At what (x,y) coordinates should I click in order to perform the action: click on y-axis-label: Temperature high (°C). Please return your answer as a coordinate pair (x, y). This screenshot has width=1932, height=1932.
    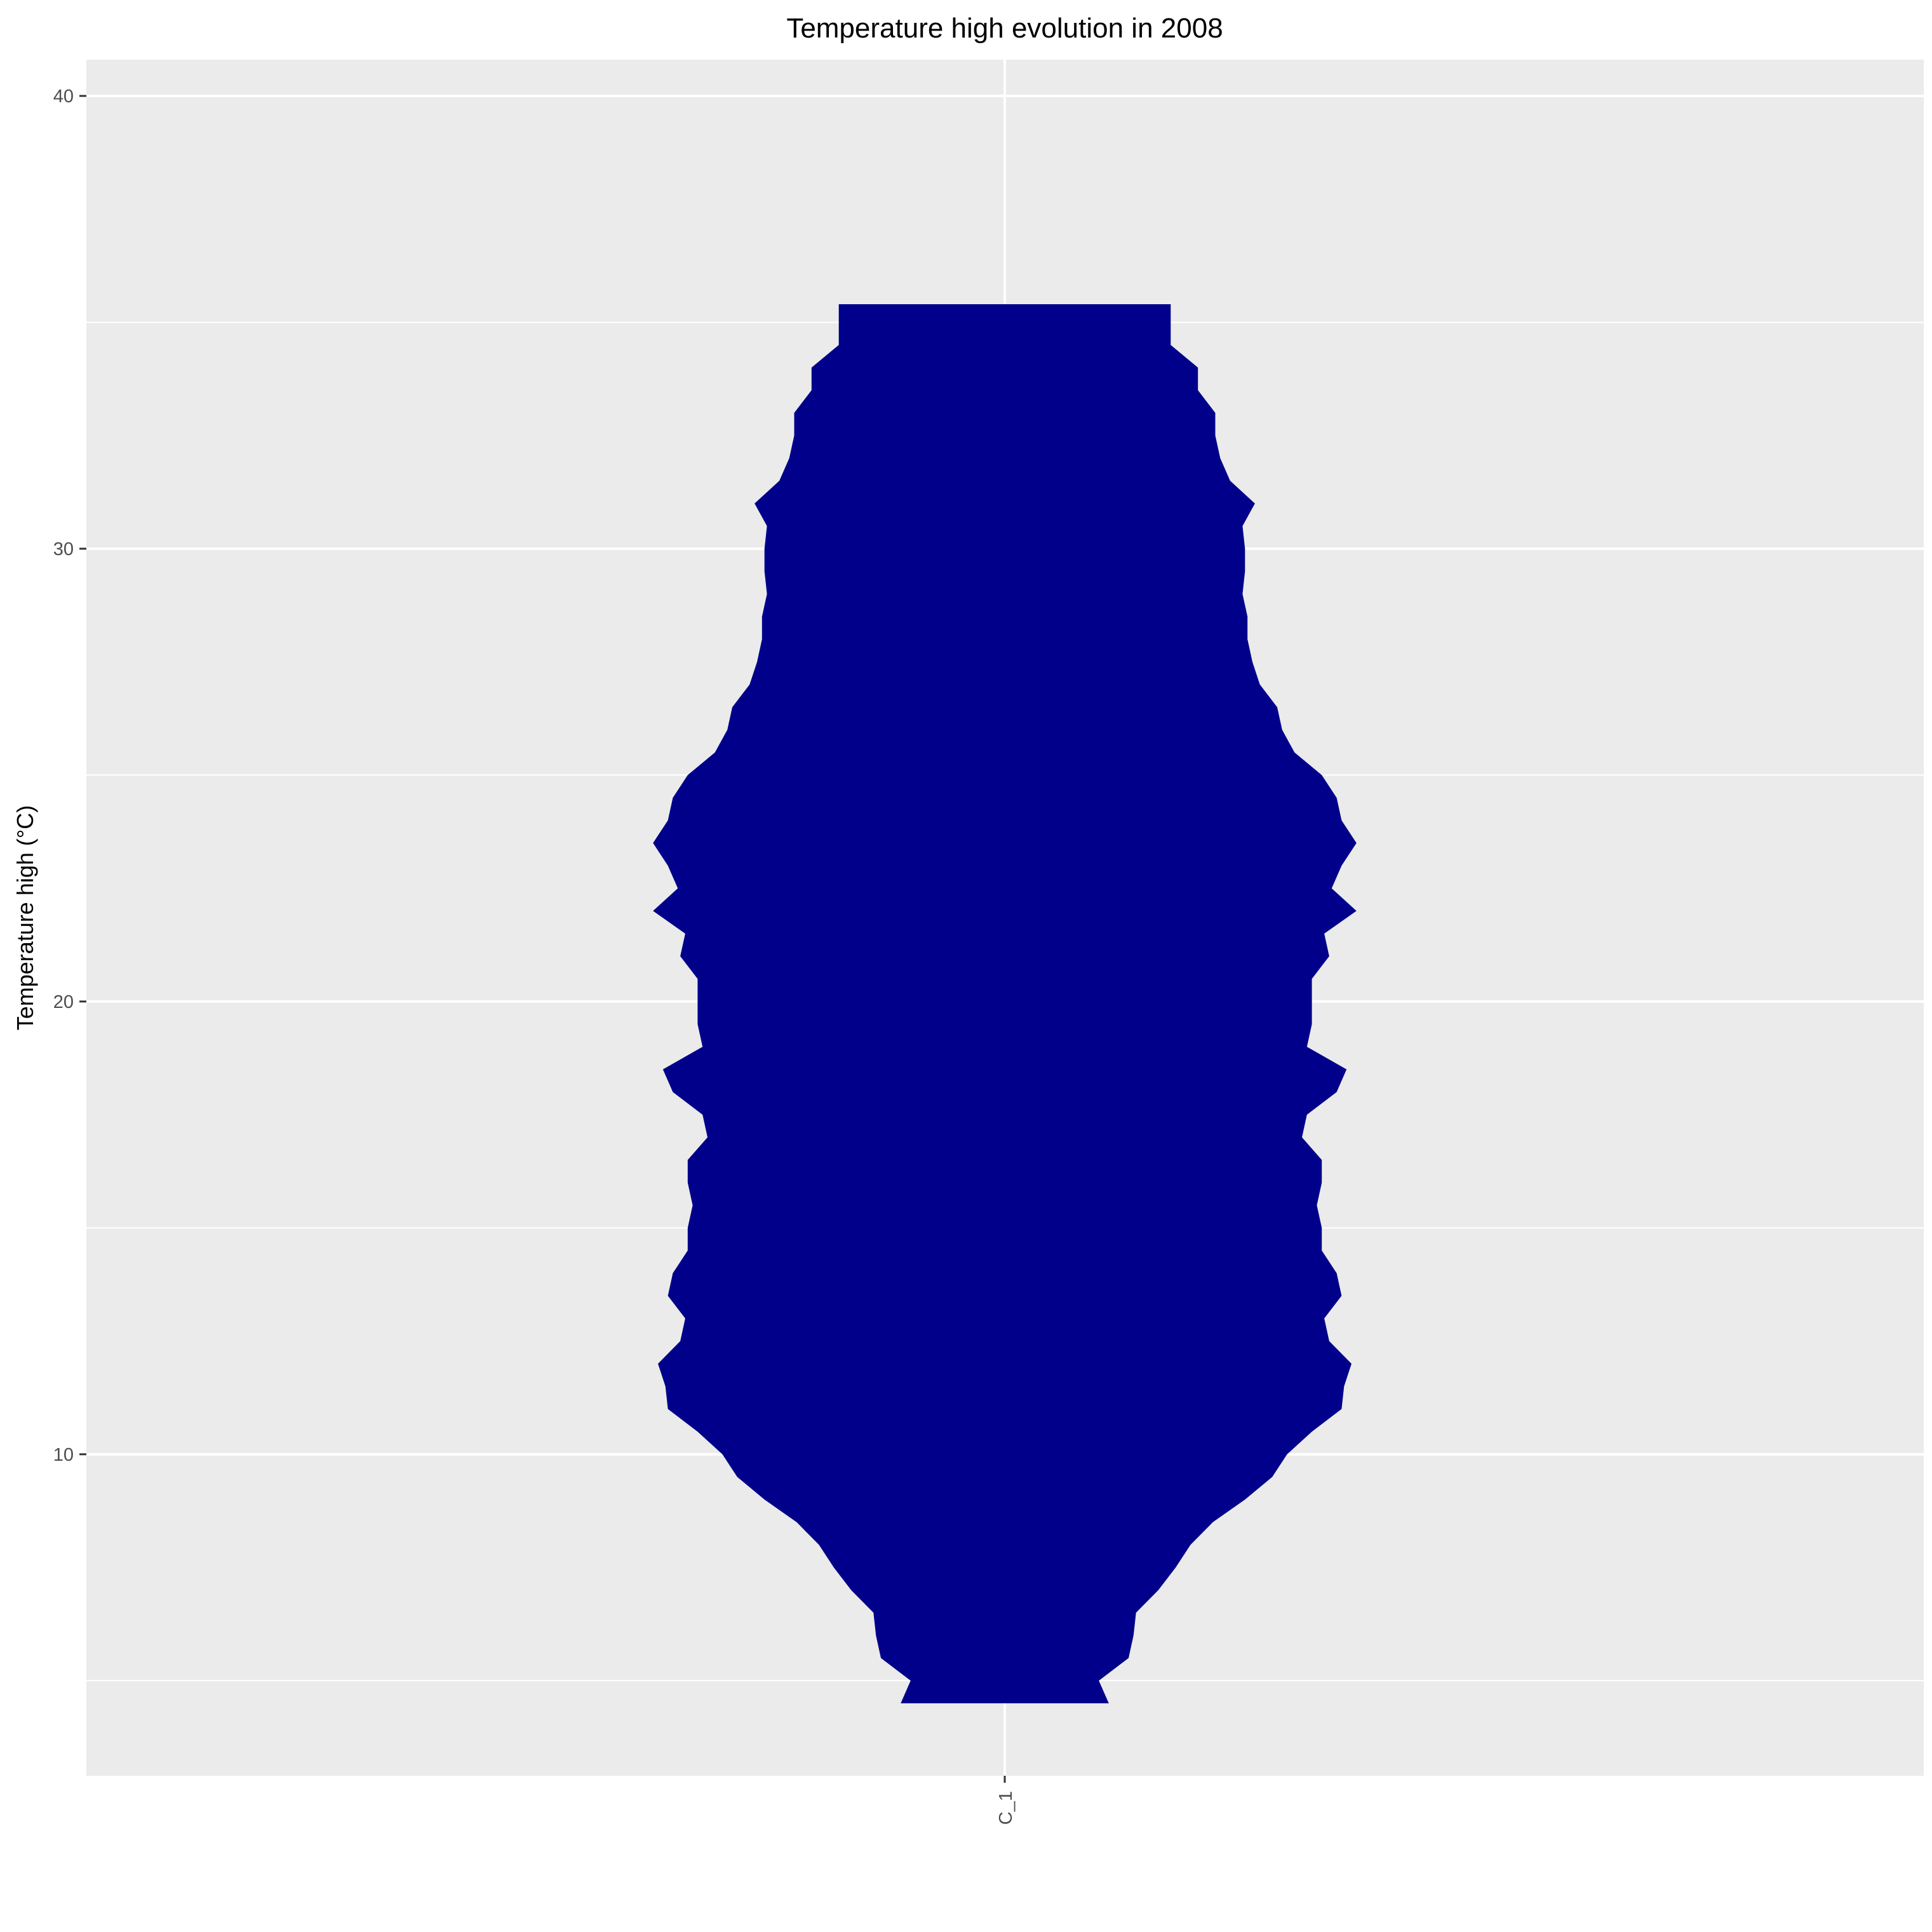
    Looking at the image, I should click on (25, 918).